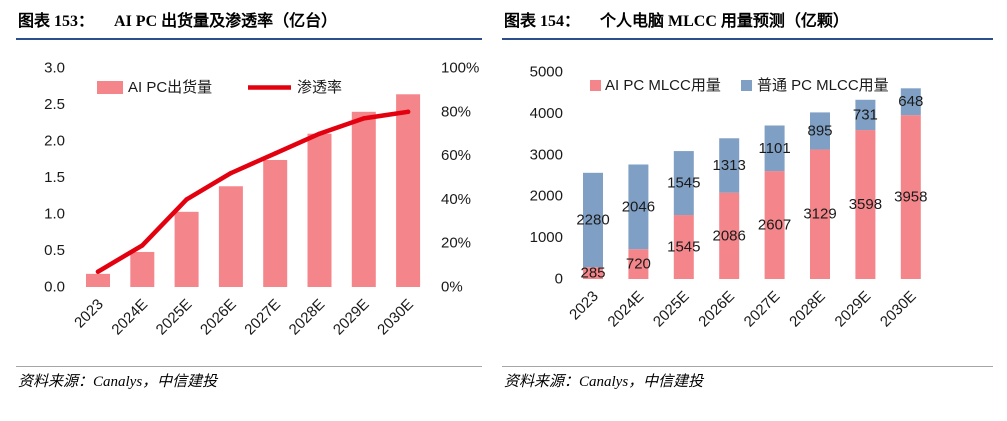  Describe the element at coordinates (54, 177) in the screenshot. I see `y-axis-left-tick-label: 1.5` at that location.